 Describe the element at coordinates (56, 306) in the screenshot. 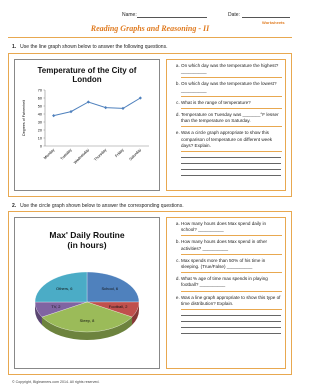

I see `slice-label: TV, 2` at that location.